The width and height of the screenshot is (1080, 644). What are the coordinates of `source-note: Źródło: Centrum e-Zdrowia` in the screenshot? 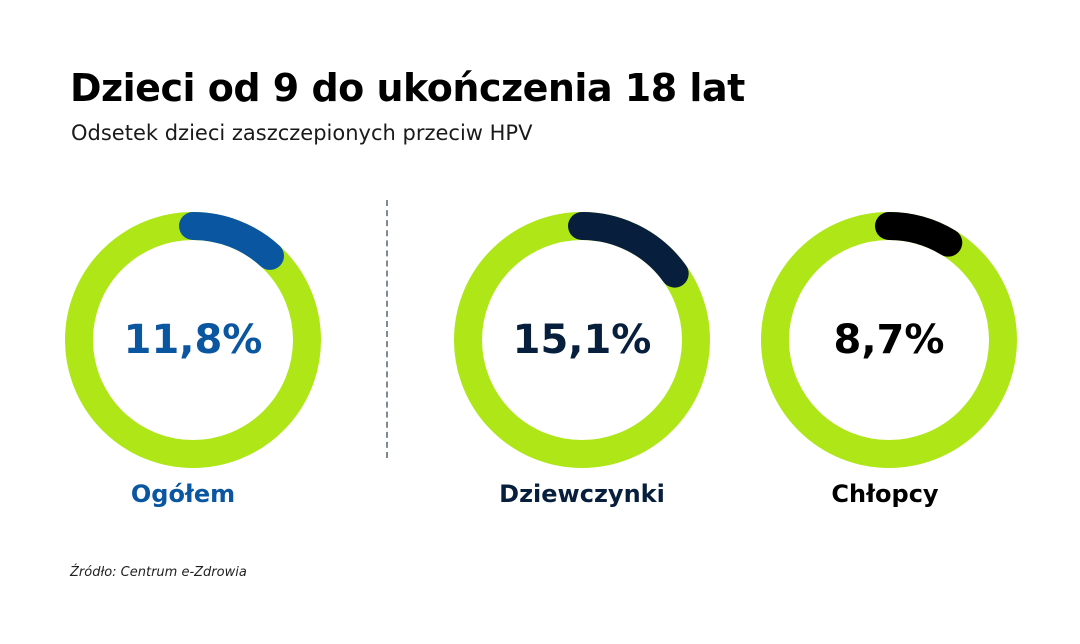 It's located at (158, 572).